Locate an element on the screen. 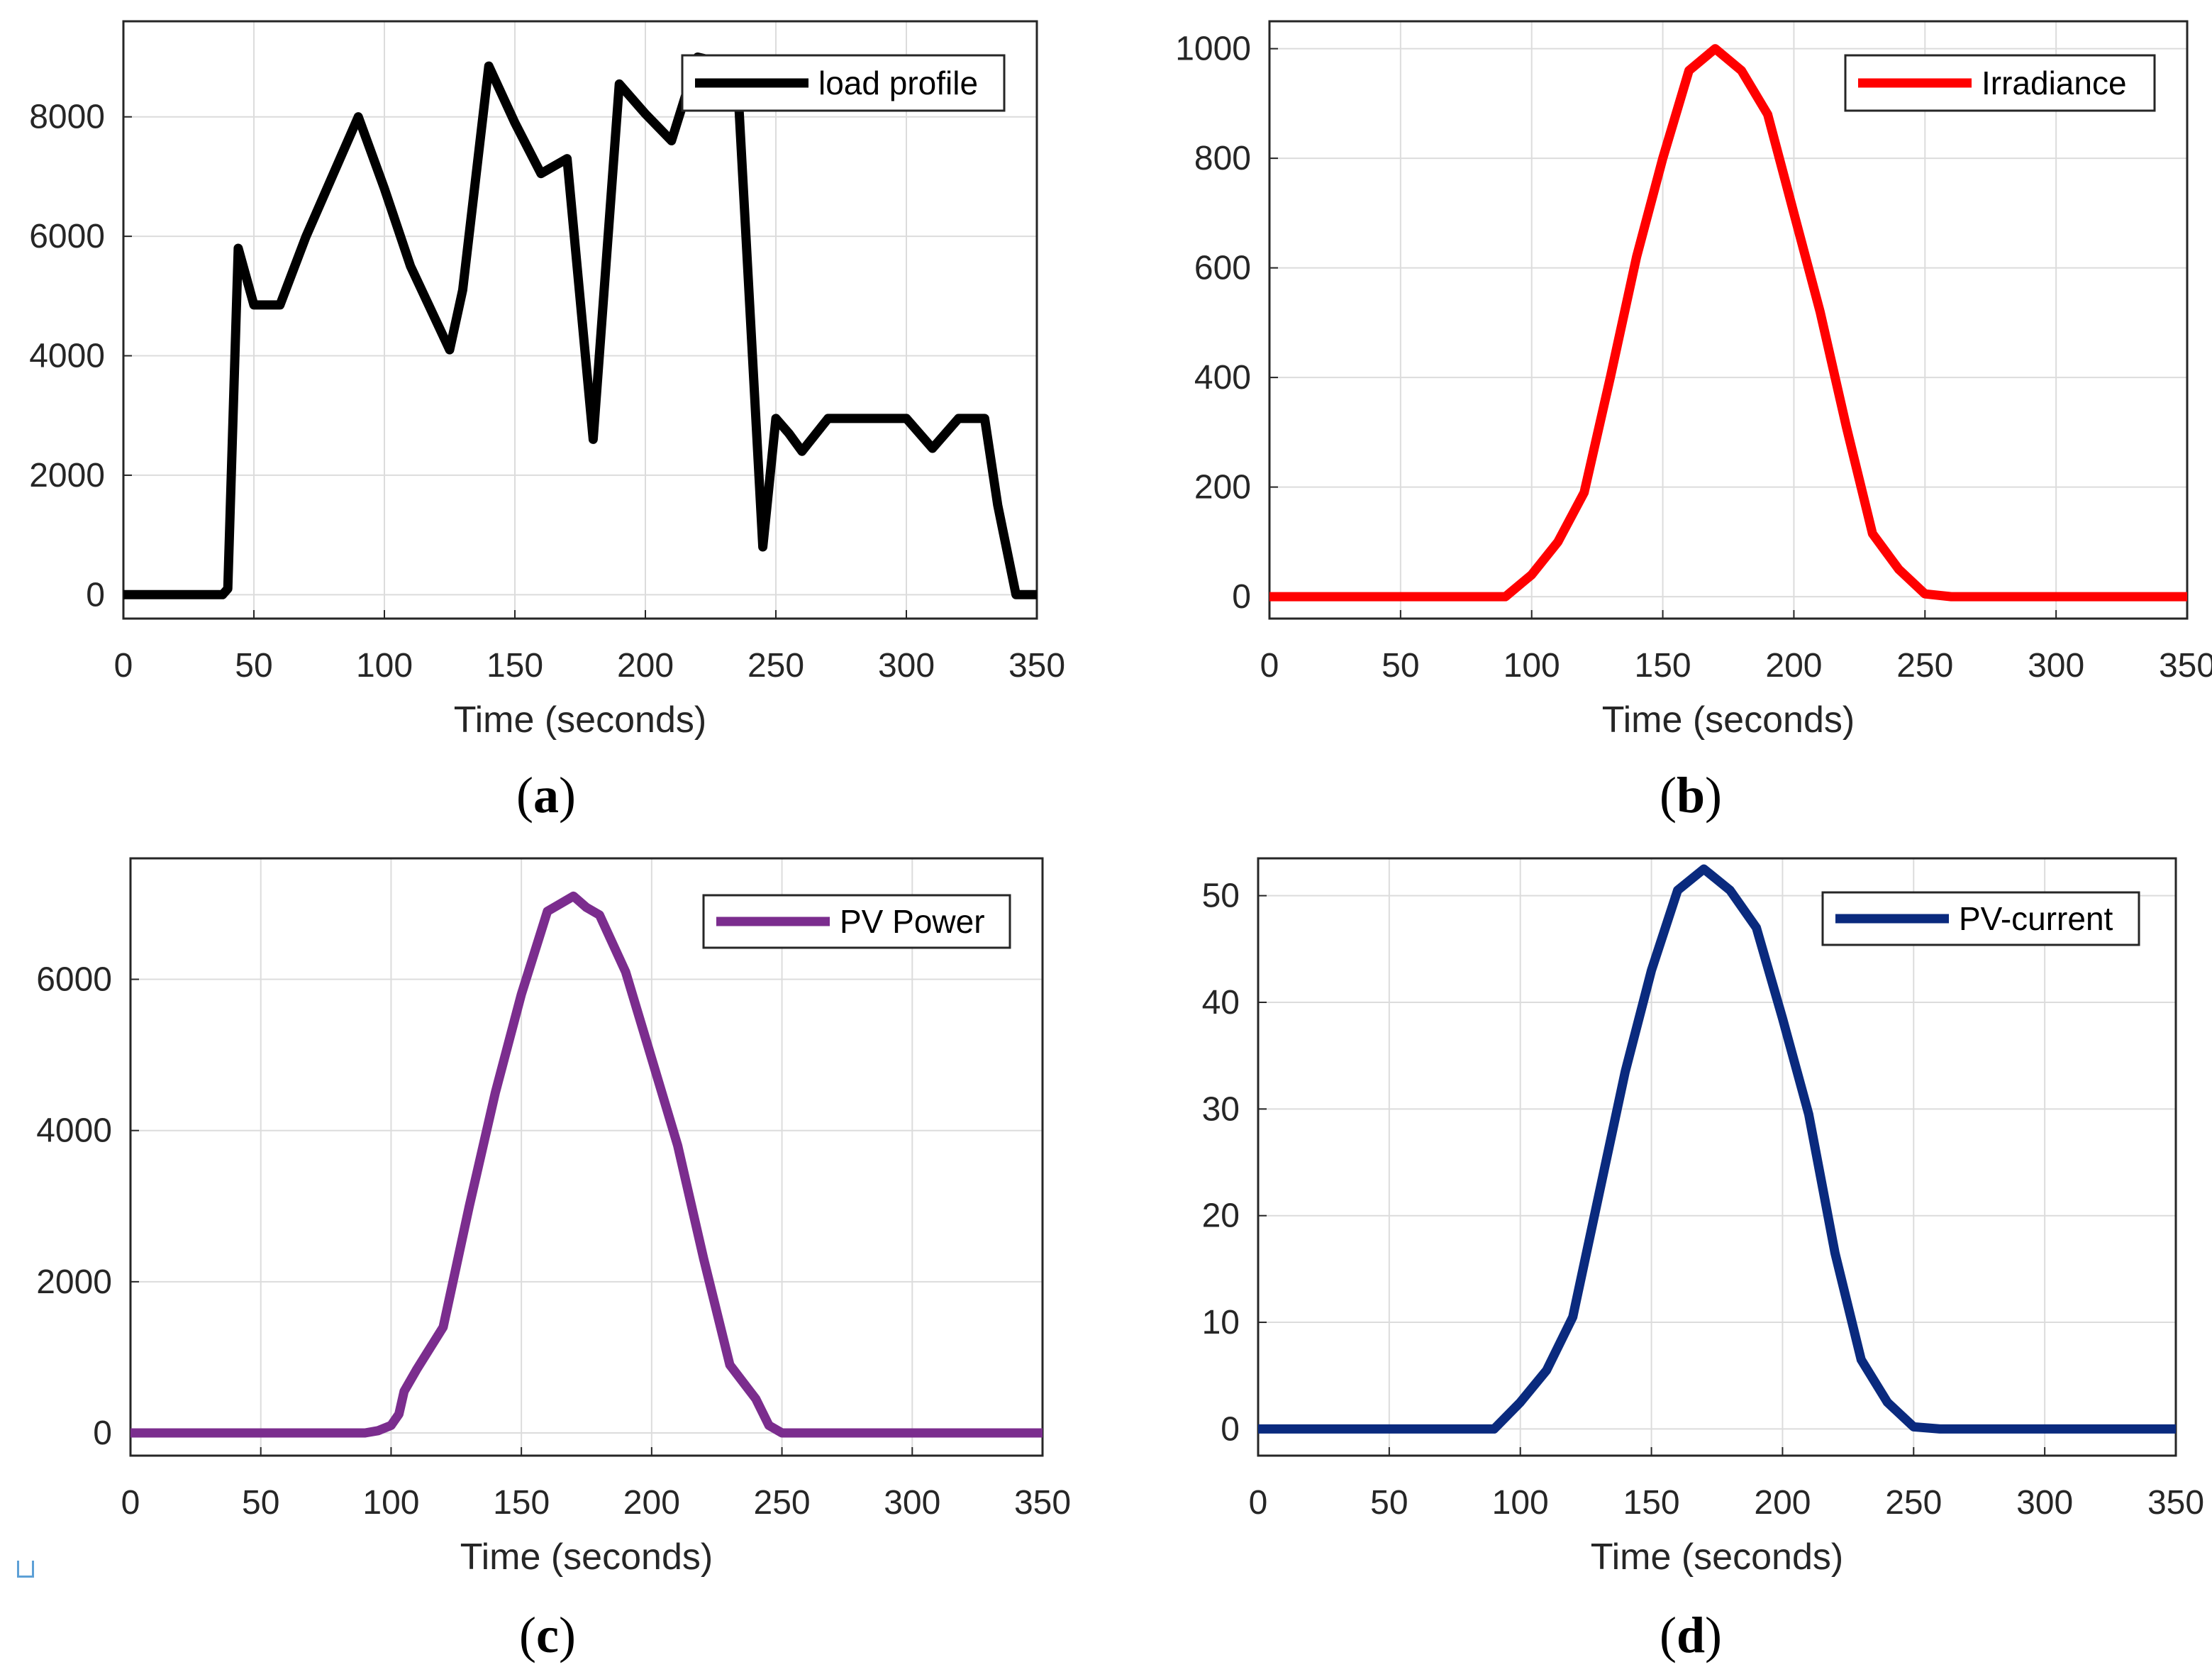 The width and height of the screenshot is (2212, 1672). panel-label-b: (b) is located at coordinates (1691, 795).